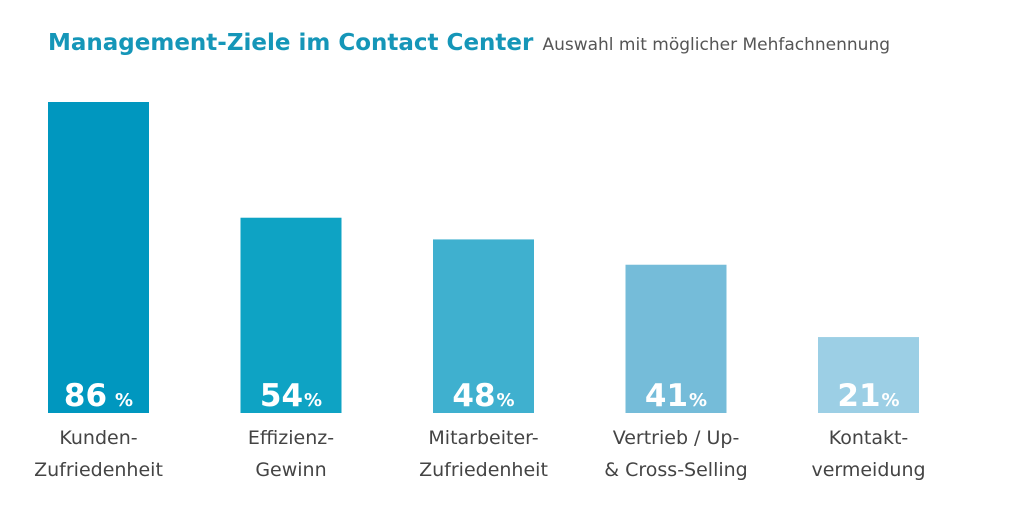 The image size is (1016, 516). Describe the element at coordinates (291, 43) in the screenshot. I see `chart-title: Management-Ziele im Contact Center` at that location.